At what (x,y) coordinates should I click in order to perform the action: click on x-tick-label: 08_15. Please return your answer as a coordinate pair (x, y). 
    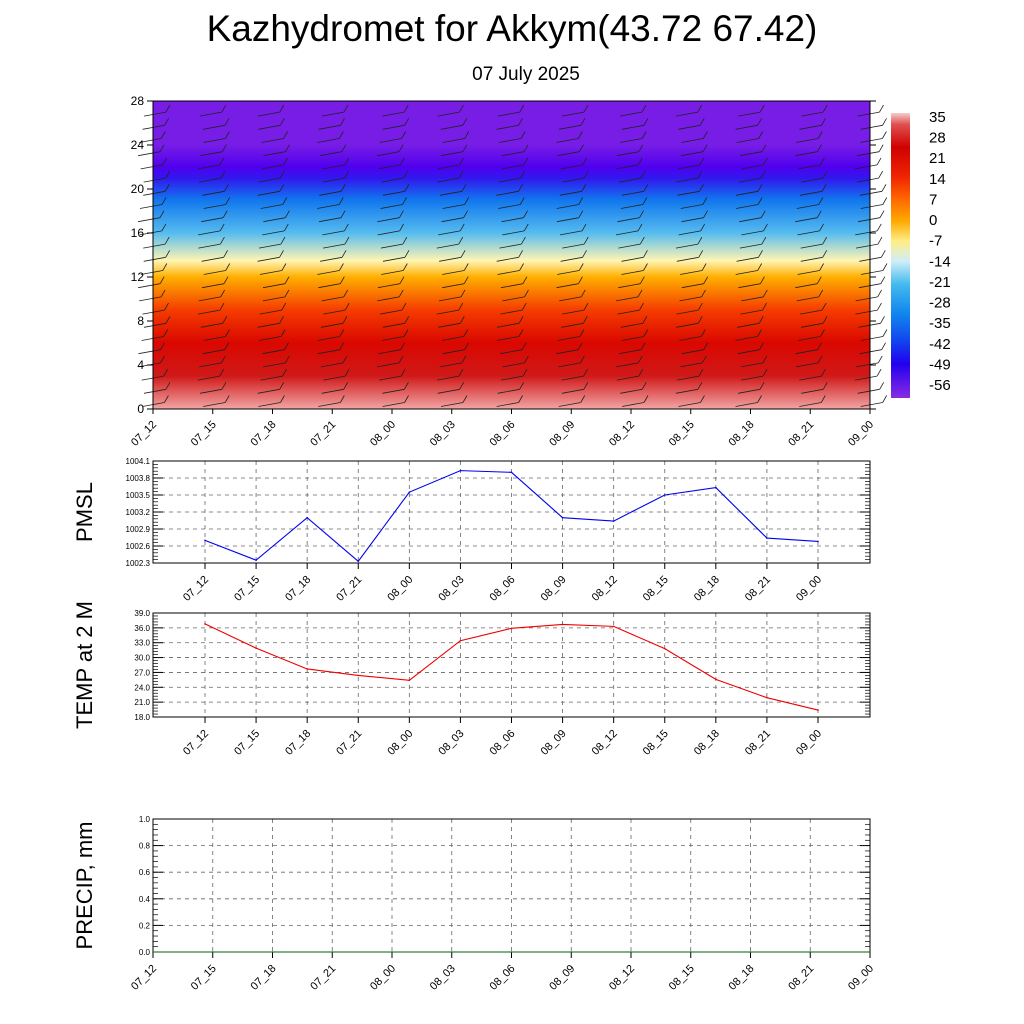
    Looking at the image, I should click on (682, 978).